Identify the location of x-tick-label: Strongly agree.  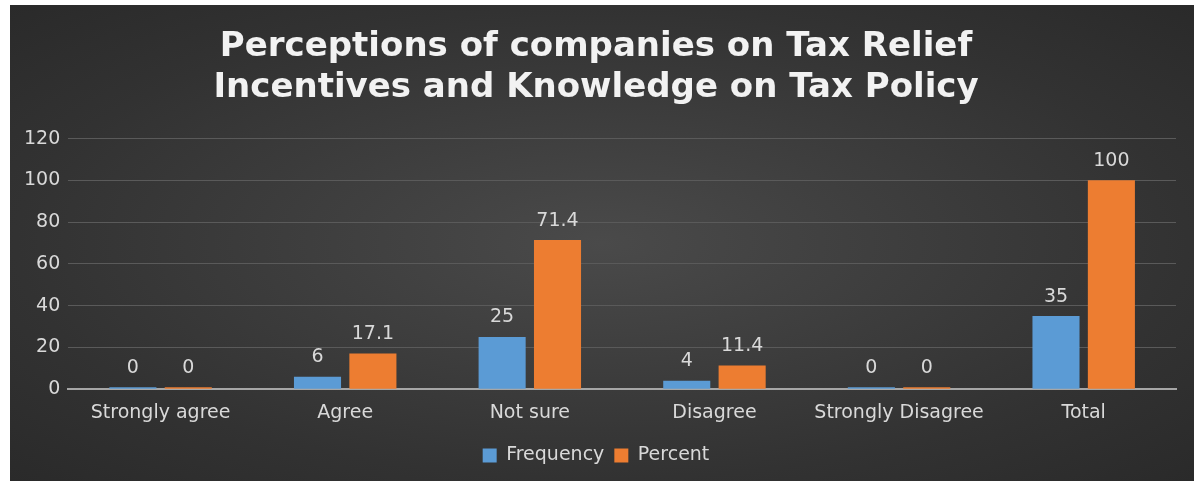
(160, 410).